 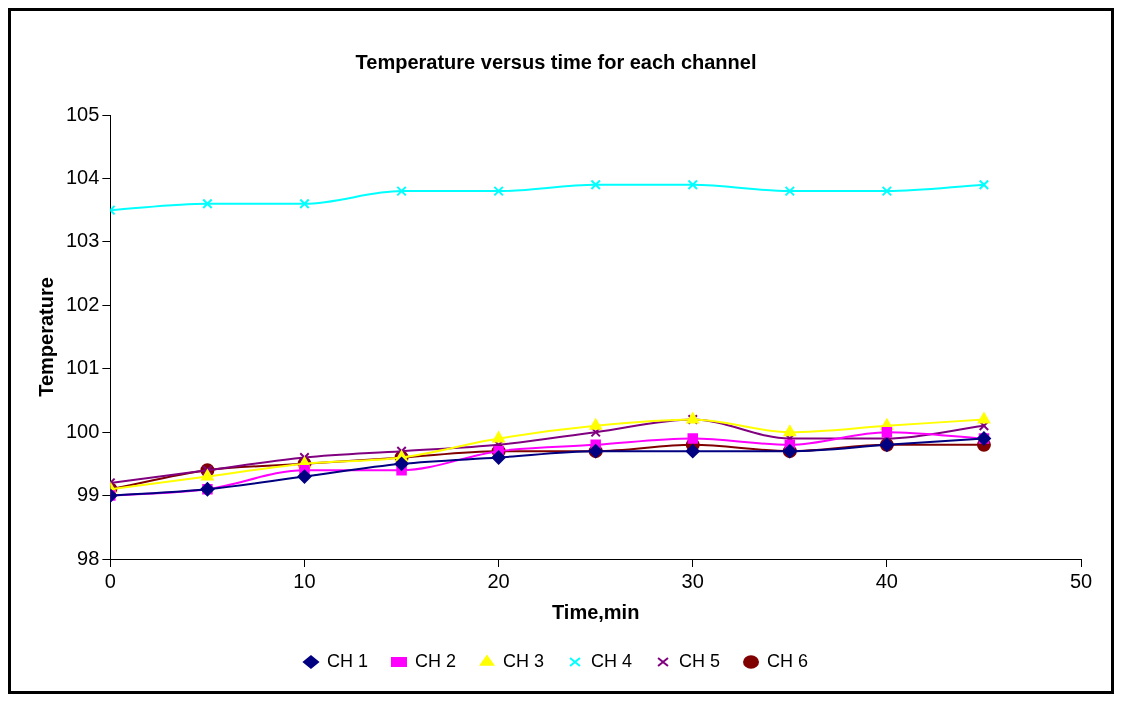 I want to click on y-tick-label: 104, so click(x=82, y=176).